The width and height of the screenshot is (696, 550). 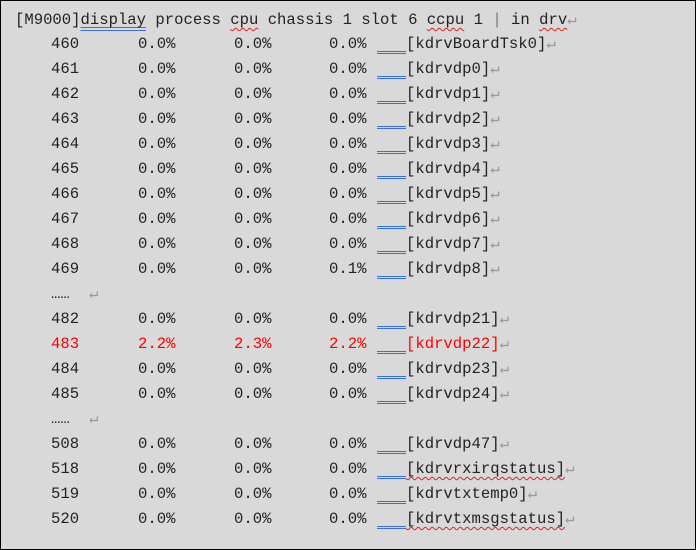 What do you see at coordinates (453, 319) in the screenshot?
I see `process-name-text: [kdrvdp21]` at bounding box center [453, 319].